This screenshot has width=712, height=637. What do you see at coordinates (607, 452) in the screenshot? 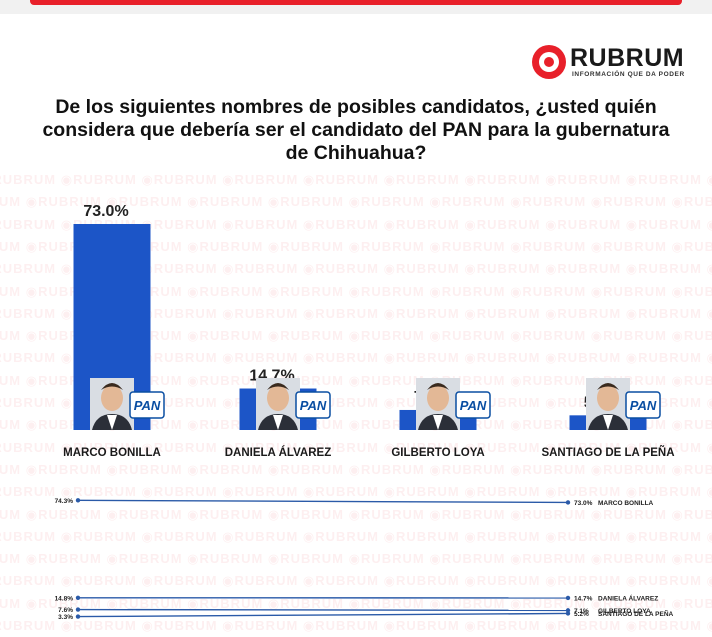
I see `candidate-name: SANTIAGO DE LA PEÑA` at bounding box center [607, 452].